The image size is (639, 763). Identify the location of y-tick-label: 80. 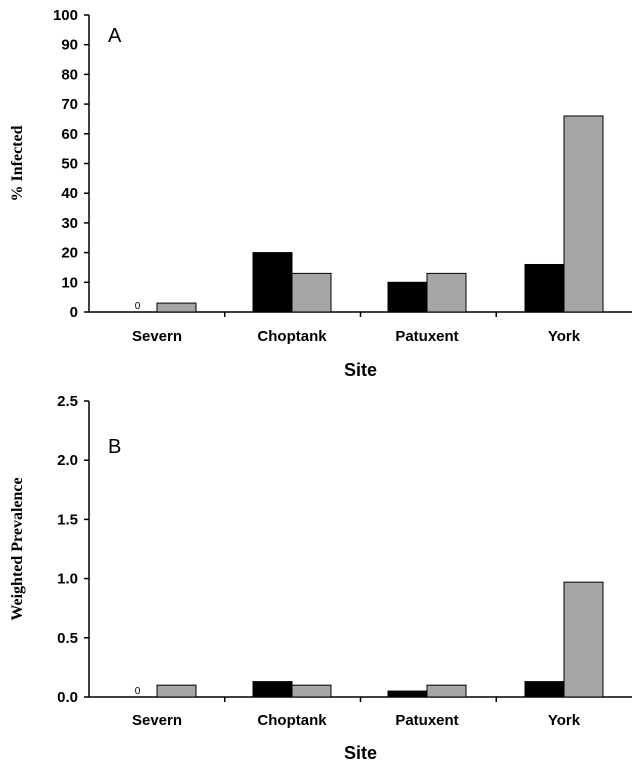
(69, 74).